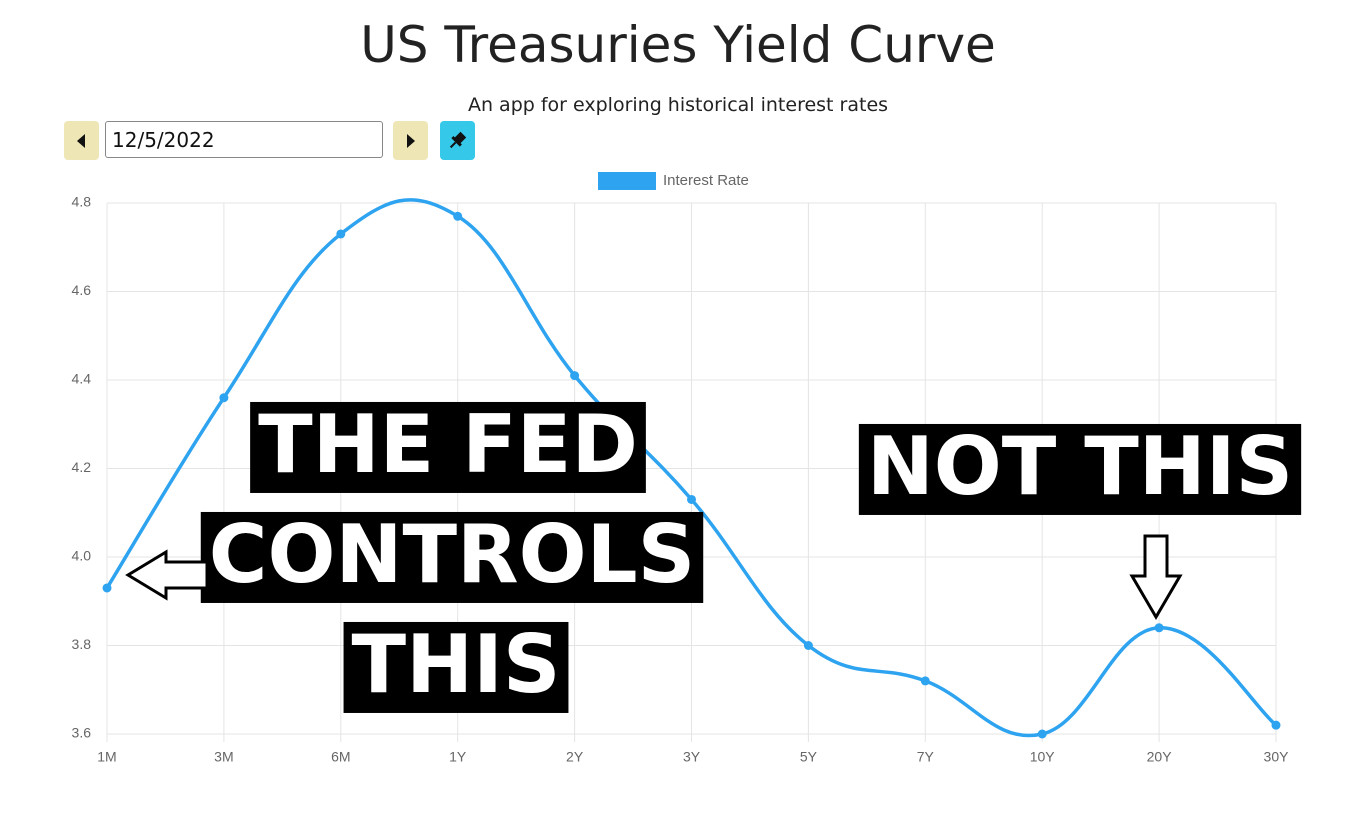 Image resolution: width=1356 pixels, height=836 pixels. Describe the element at coordinates (458, 757) in the screenshot. I see `x-tick-label: 1Y` at that location.